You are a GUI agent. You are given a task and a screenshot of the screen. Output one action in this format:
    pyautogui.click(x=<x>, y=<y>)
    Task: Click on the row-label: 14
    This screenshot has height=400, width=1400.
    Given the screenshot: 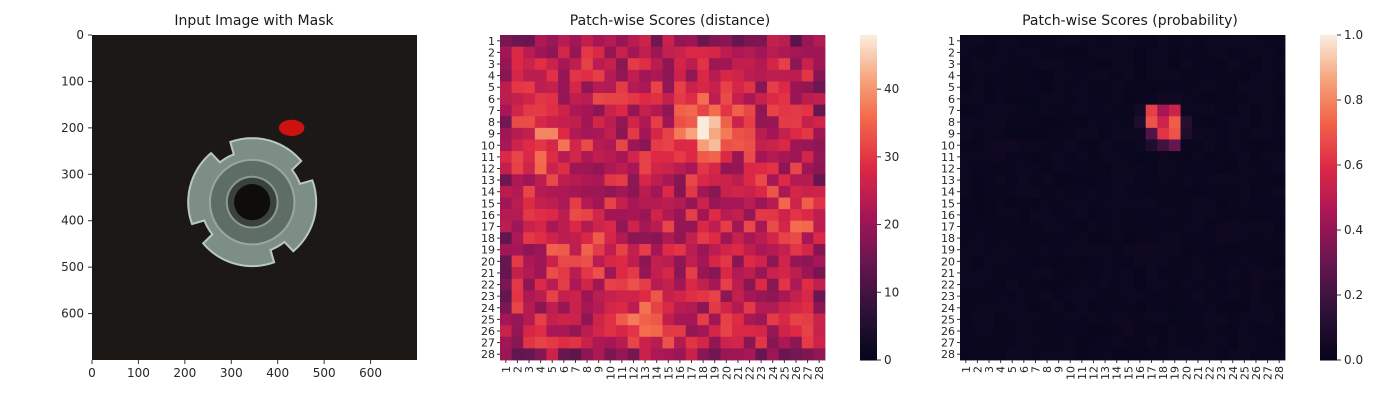 What is the action you would take?
    pyautogui.click(x=948, y=192)
    